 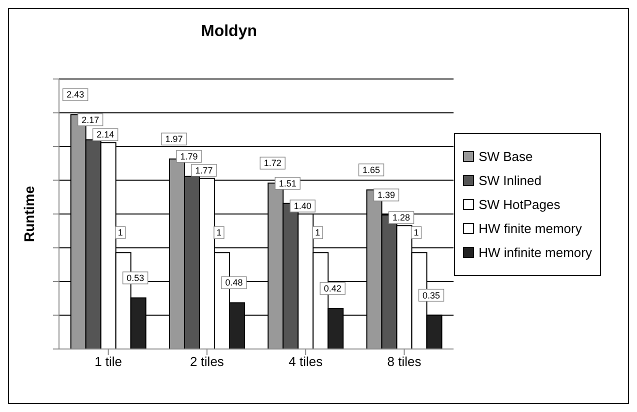 What do you see at coordinates (535, 252) in the screenshot?
I see `legend-label: HW infinite memory` at bounding box center [535, 252].